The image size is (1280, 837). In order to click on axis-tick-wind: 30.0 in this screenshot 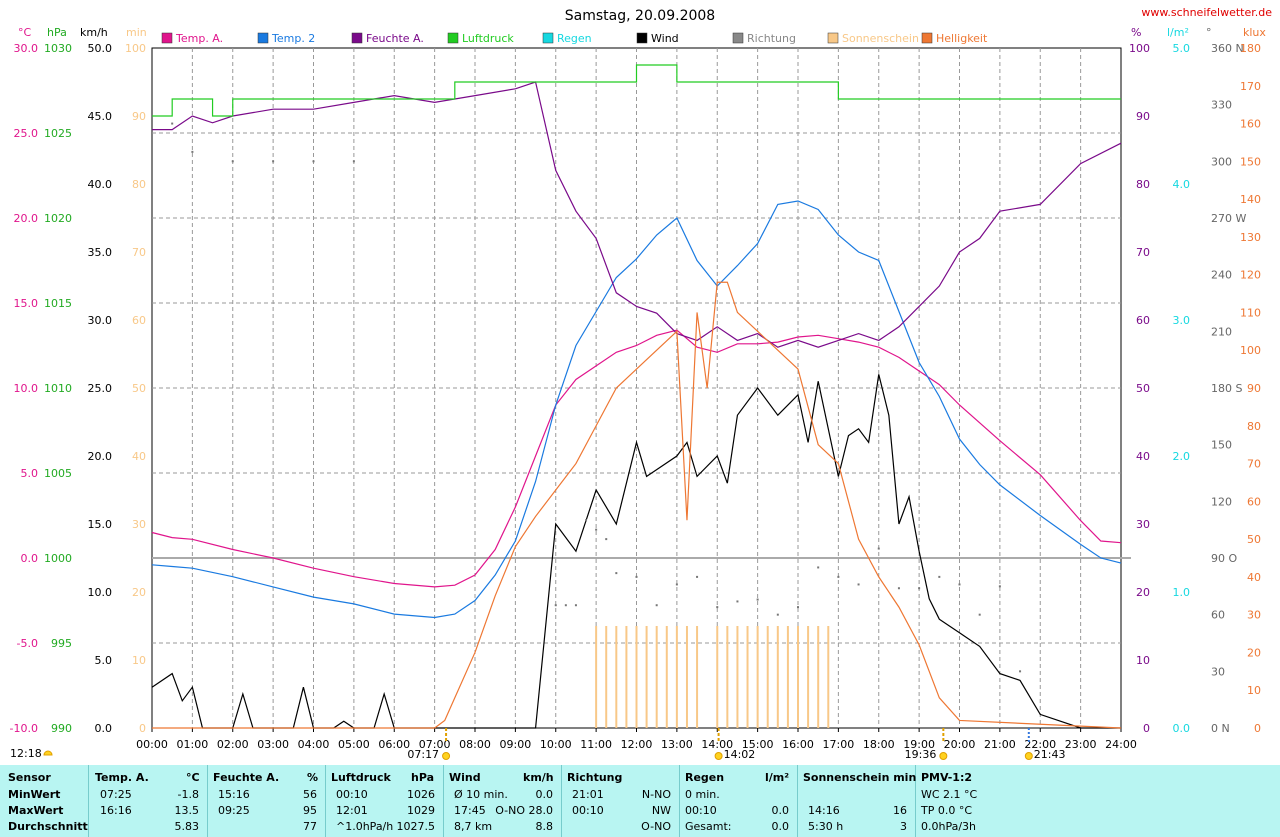, I will do `click(100, 320)`.